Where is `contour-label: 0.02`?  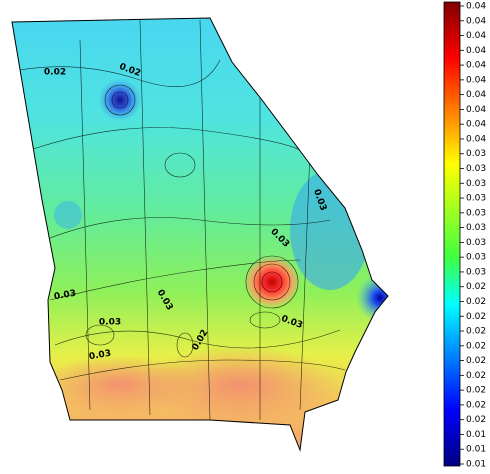
contour-label: 0.02 is located at coordinates (55, 73).